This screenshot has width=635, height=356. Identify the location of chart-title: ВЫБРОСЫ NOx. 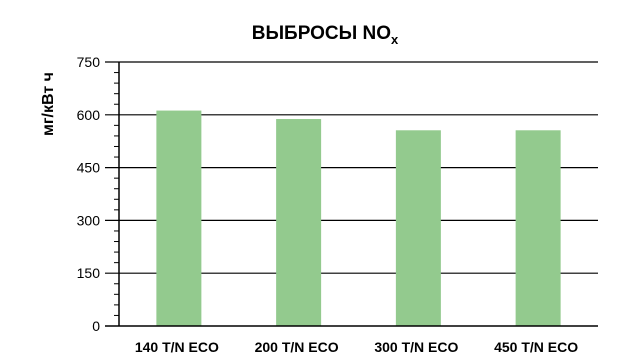
(325, 35).